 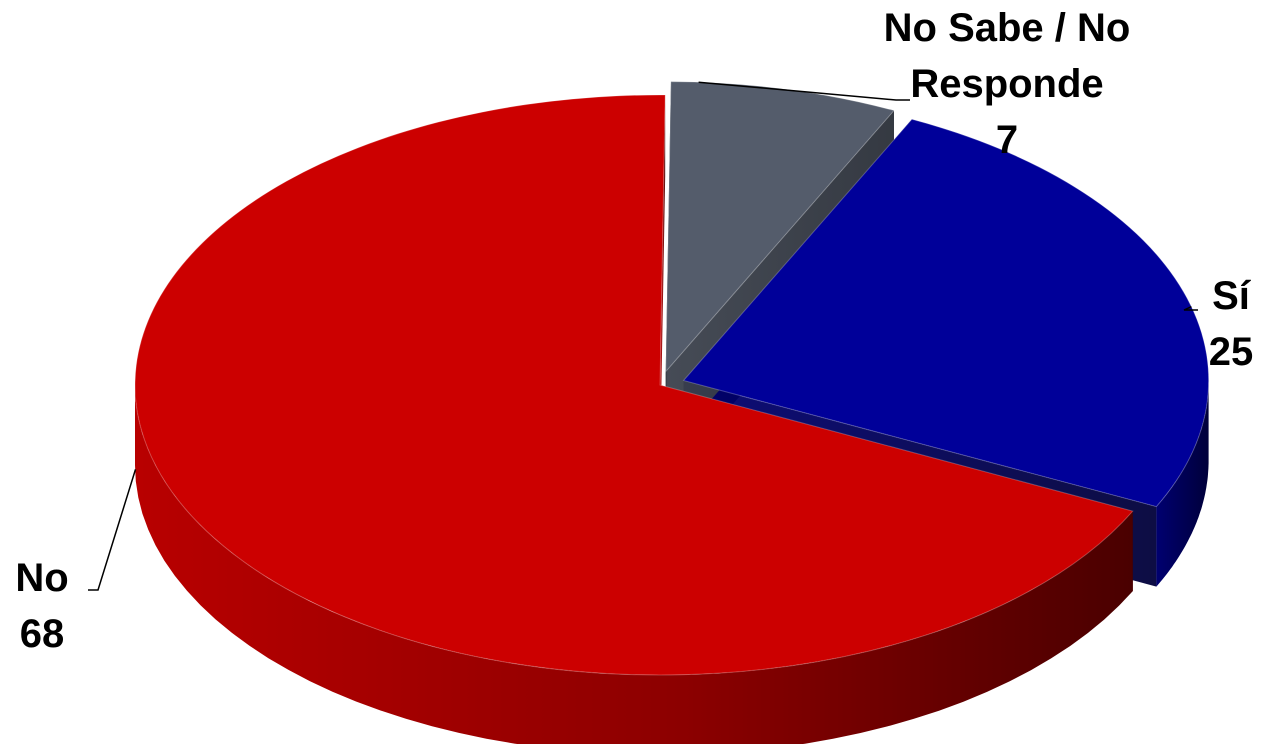 I want to click on slice-label-name: No, so click(x=42, y=578).